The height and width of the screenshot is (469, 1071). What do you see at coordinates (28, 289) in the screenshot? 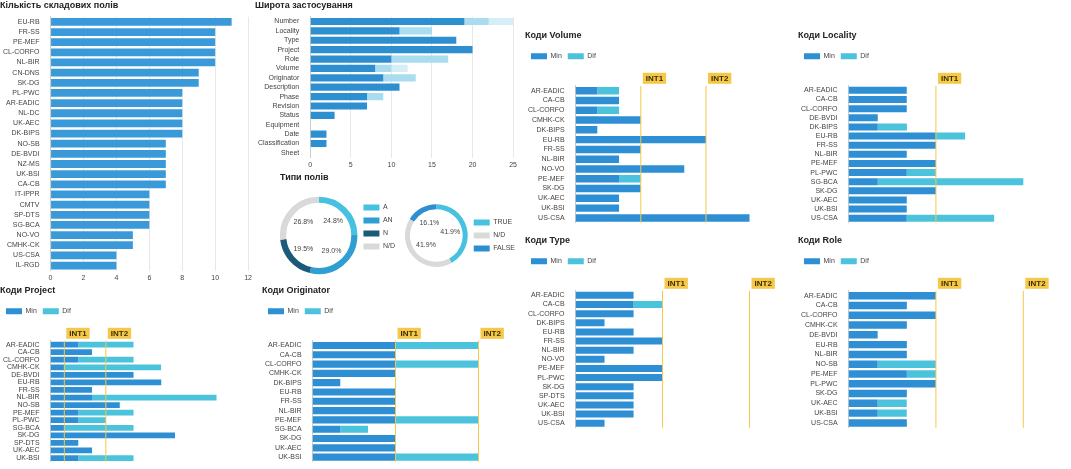
I see `chart-title: Коди Project` at bounding box center [28, 289].